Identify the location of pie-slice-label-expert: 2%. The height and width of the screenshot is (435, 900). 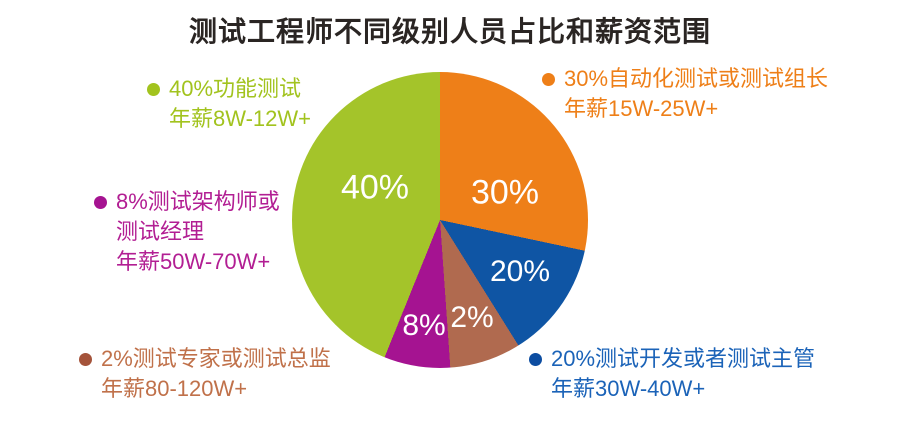
(472, 317).